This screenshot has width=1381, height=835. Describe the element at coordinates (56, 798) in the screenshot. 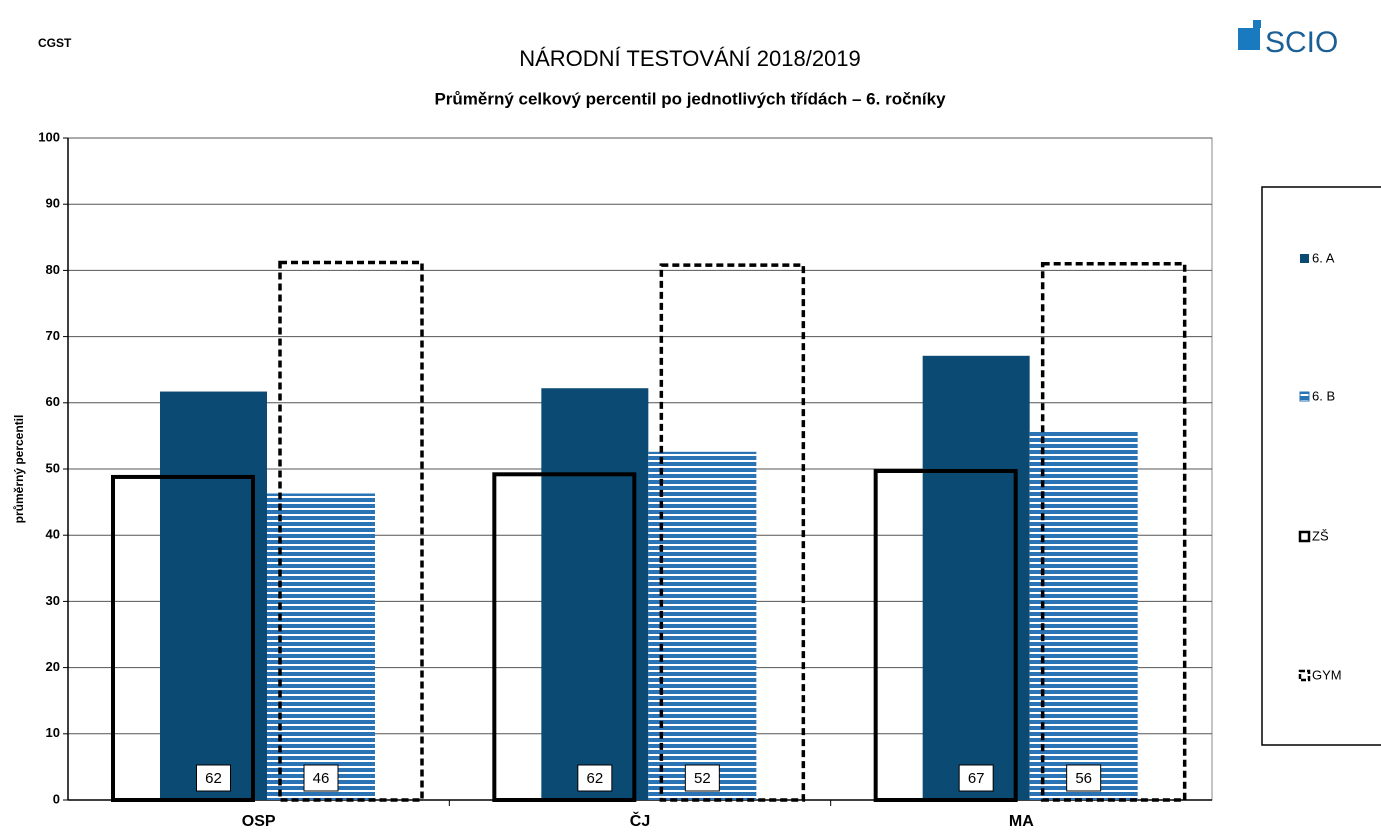

I see `y-tick-label: 0` at that location.